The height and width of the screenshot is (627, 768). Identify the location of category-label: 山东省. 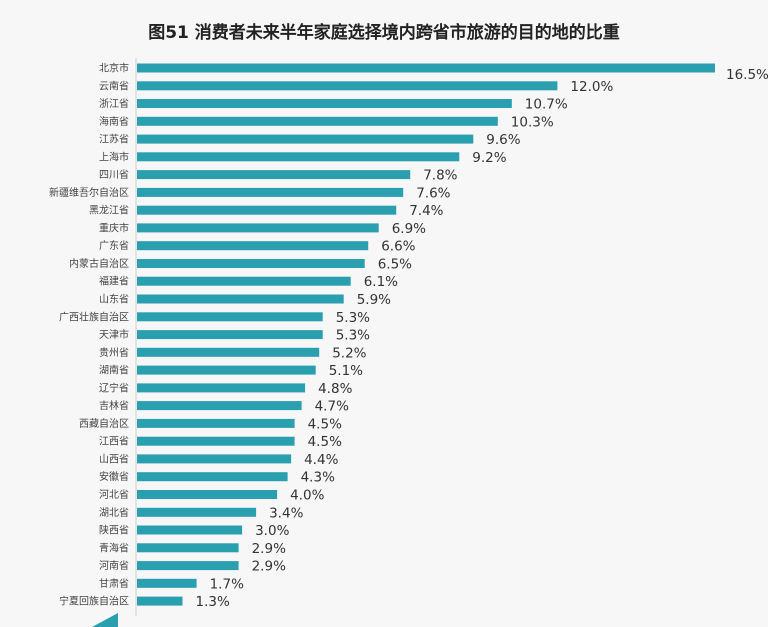
(114, 299).